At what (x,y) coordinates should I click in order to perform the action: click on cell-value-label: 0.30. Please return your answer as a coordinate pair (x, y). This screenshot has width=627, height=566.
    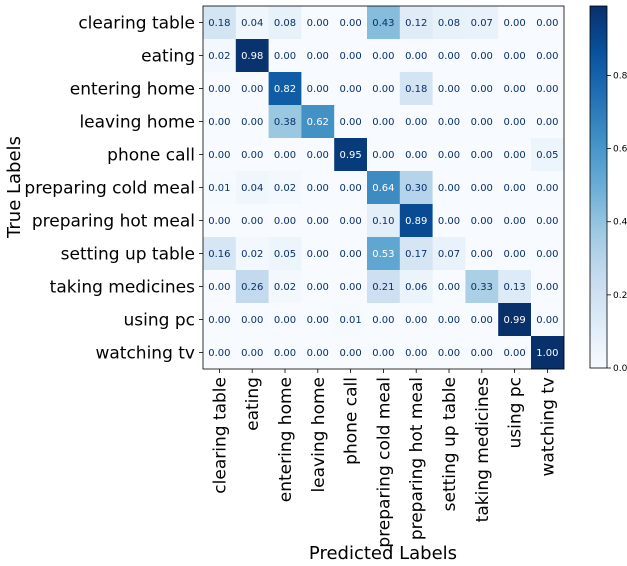
    Looking at the image, I should click on (416, 188).